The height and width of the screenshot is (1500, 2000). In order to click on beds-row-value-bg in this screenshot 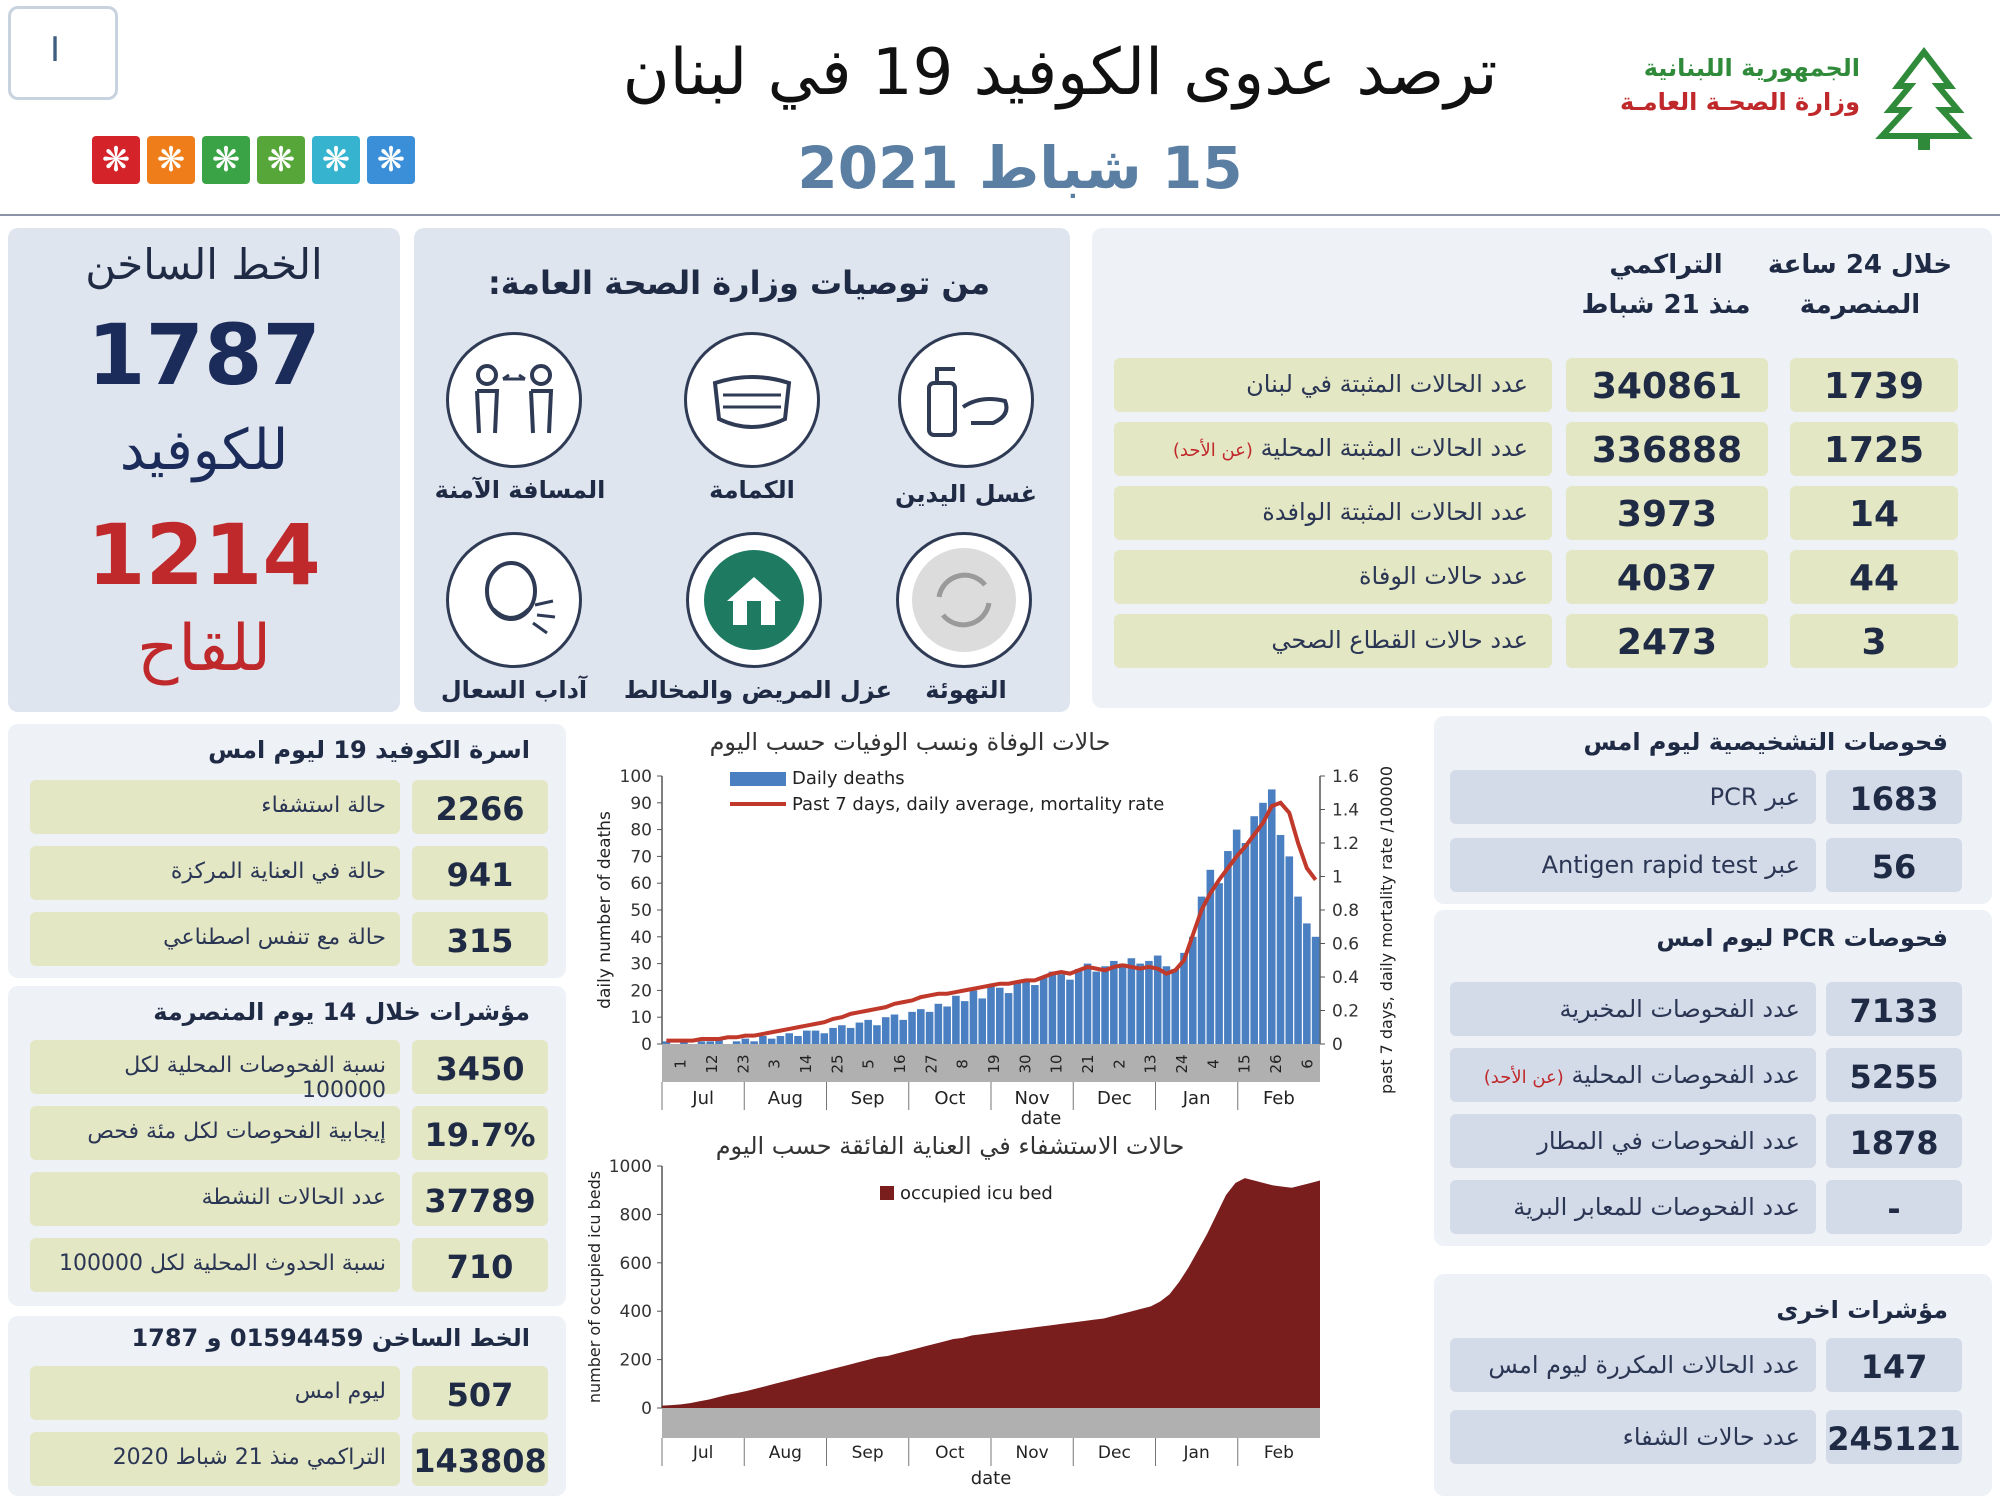, I will do `click(480, 939)`.